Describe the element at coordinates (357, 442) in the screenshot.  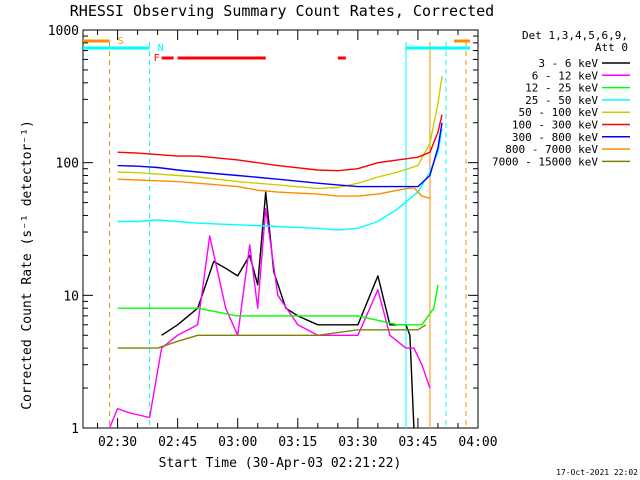
I see `x-tick-label-4: 03:30` at that location.